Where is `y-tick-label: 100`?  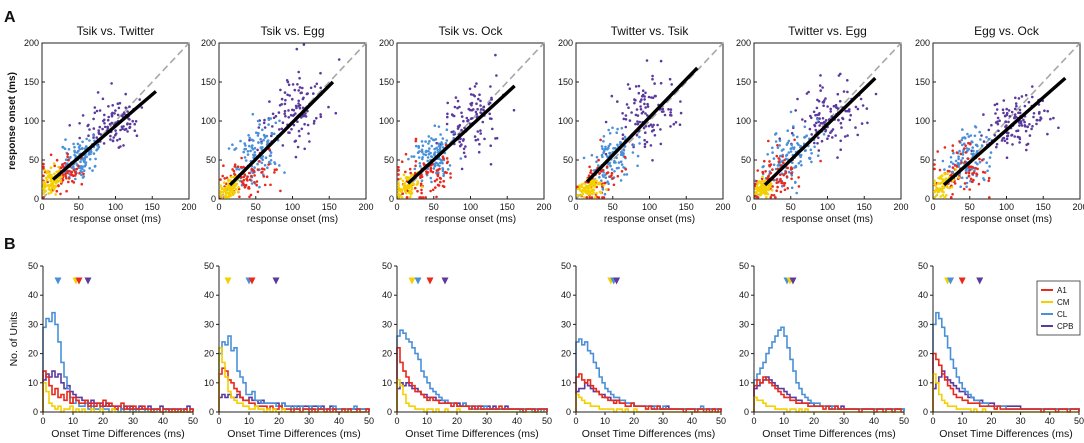 y-tick-label: 100 is located at coordinates (565, 121).